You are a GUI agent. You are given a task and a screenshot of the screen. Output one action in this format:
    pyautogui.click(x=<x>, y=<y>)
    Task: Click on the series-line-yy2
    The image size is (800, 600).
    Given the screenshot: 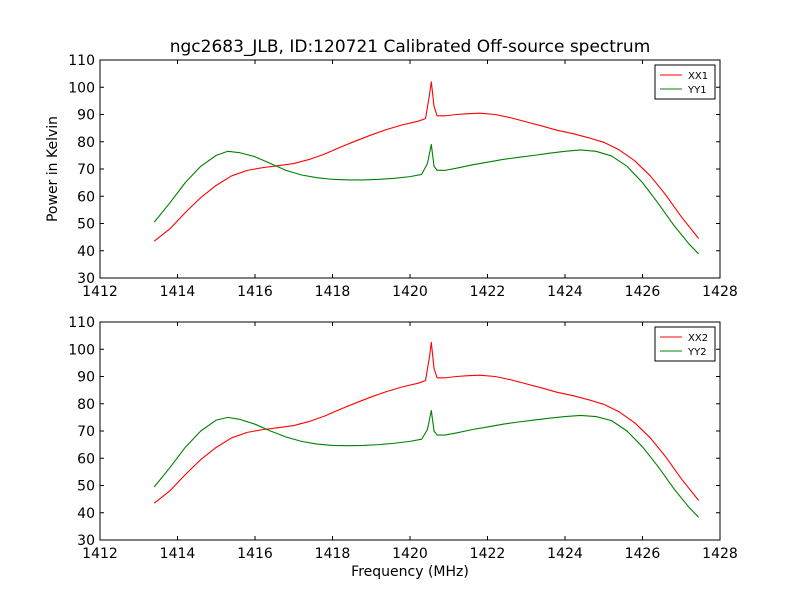 What is the action you would take?
    pyautogui.click(x=426, y=464)
    